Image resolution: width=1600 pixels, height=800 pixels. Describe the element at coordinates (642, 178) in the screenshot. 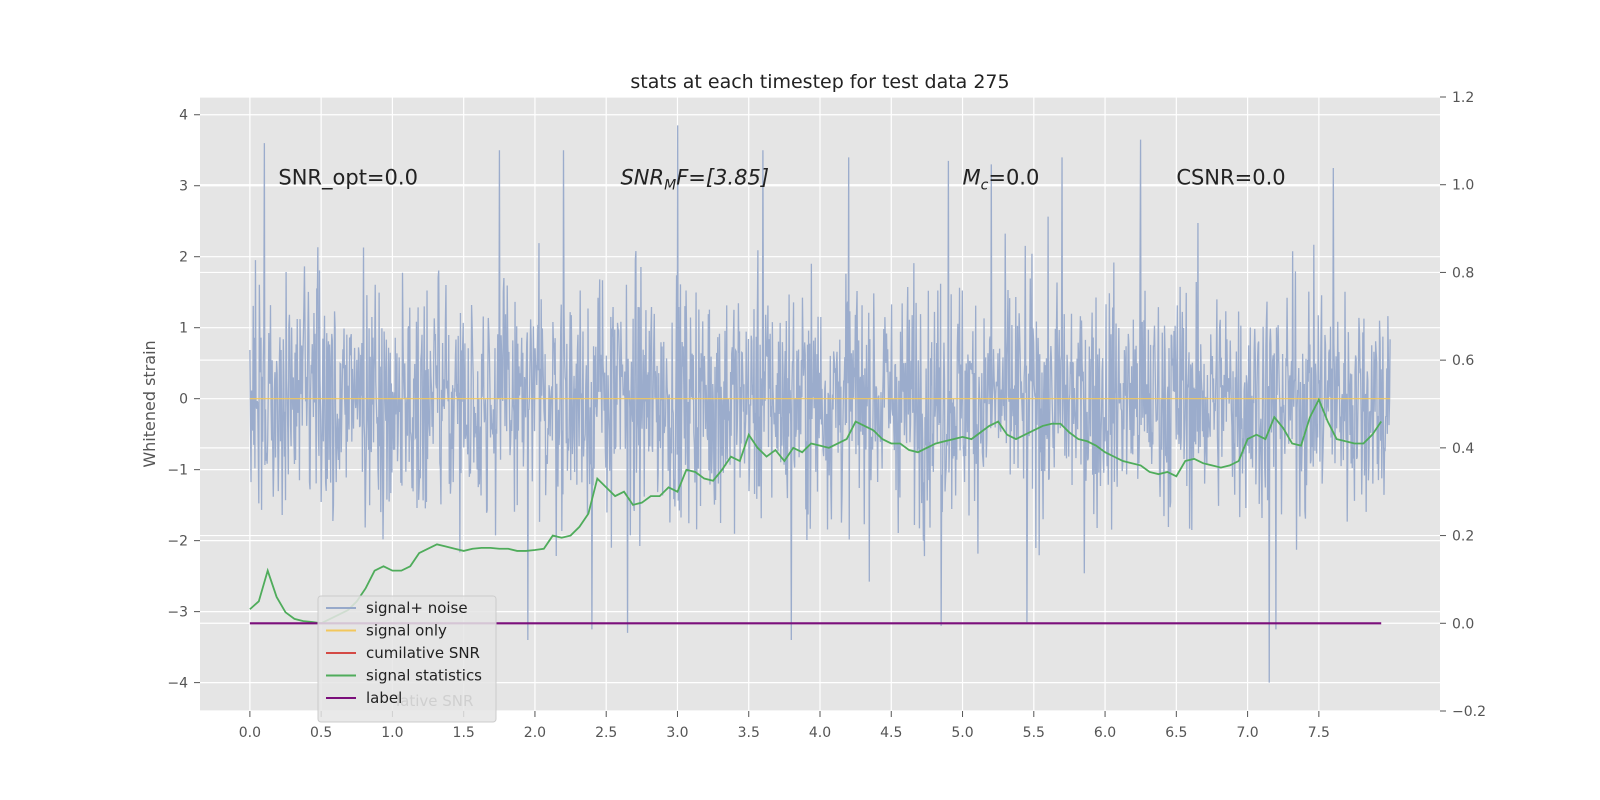

I see `annotation-base: SNR` at that location.